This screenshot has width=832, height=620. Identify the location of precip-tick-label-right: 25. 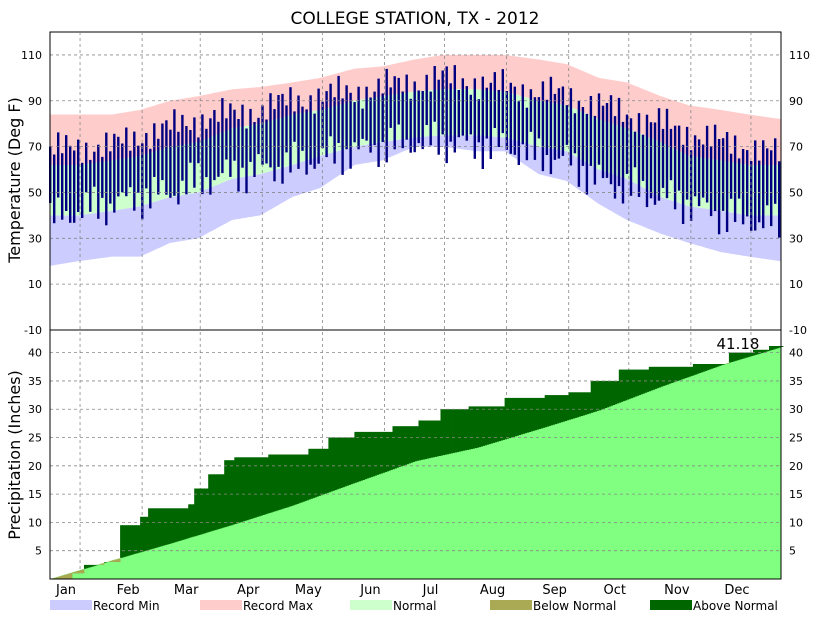
(796, 438).